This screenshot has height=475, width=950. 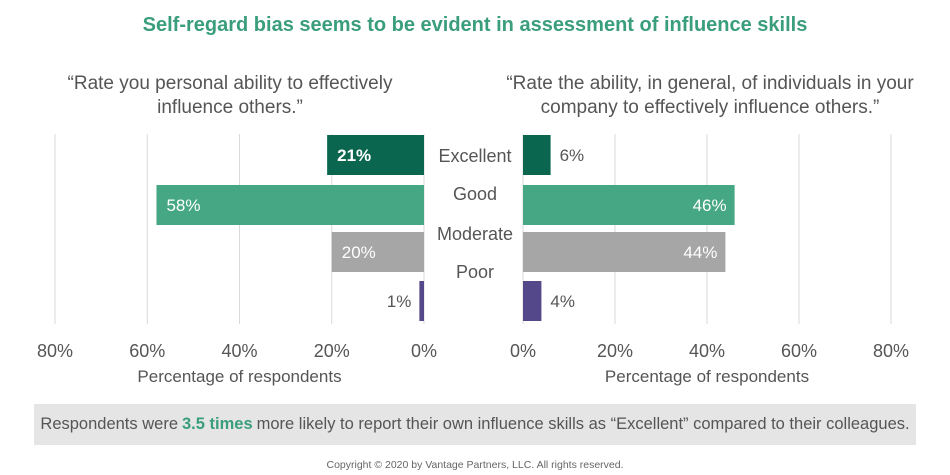 What do you see at coordinates (710, 205) in the screenshot?
I see `right-data-label-good: 46%` at bounding box center [710, 205].